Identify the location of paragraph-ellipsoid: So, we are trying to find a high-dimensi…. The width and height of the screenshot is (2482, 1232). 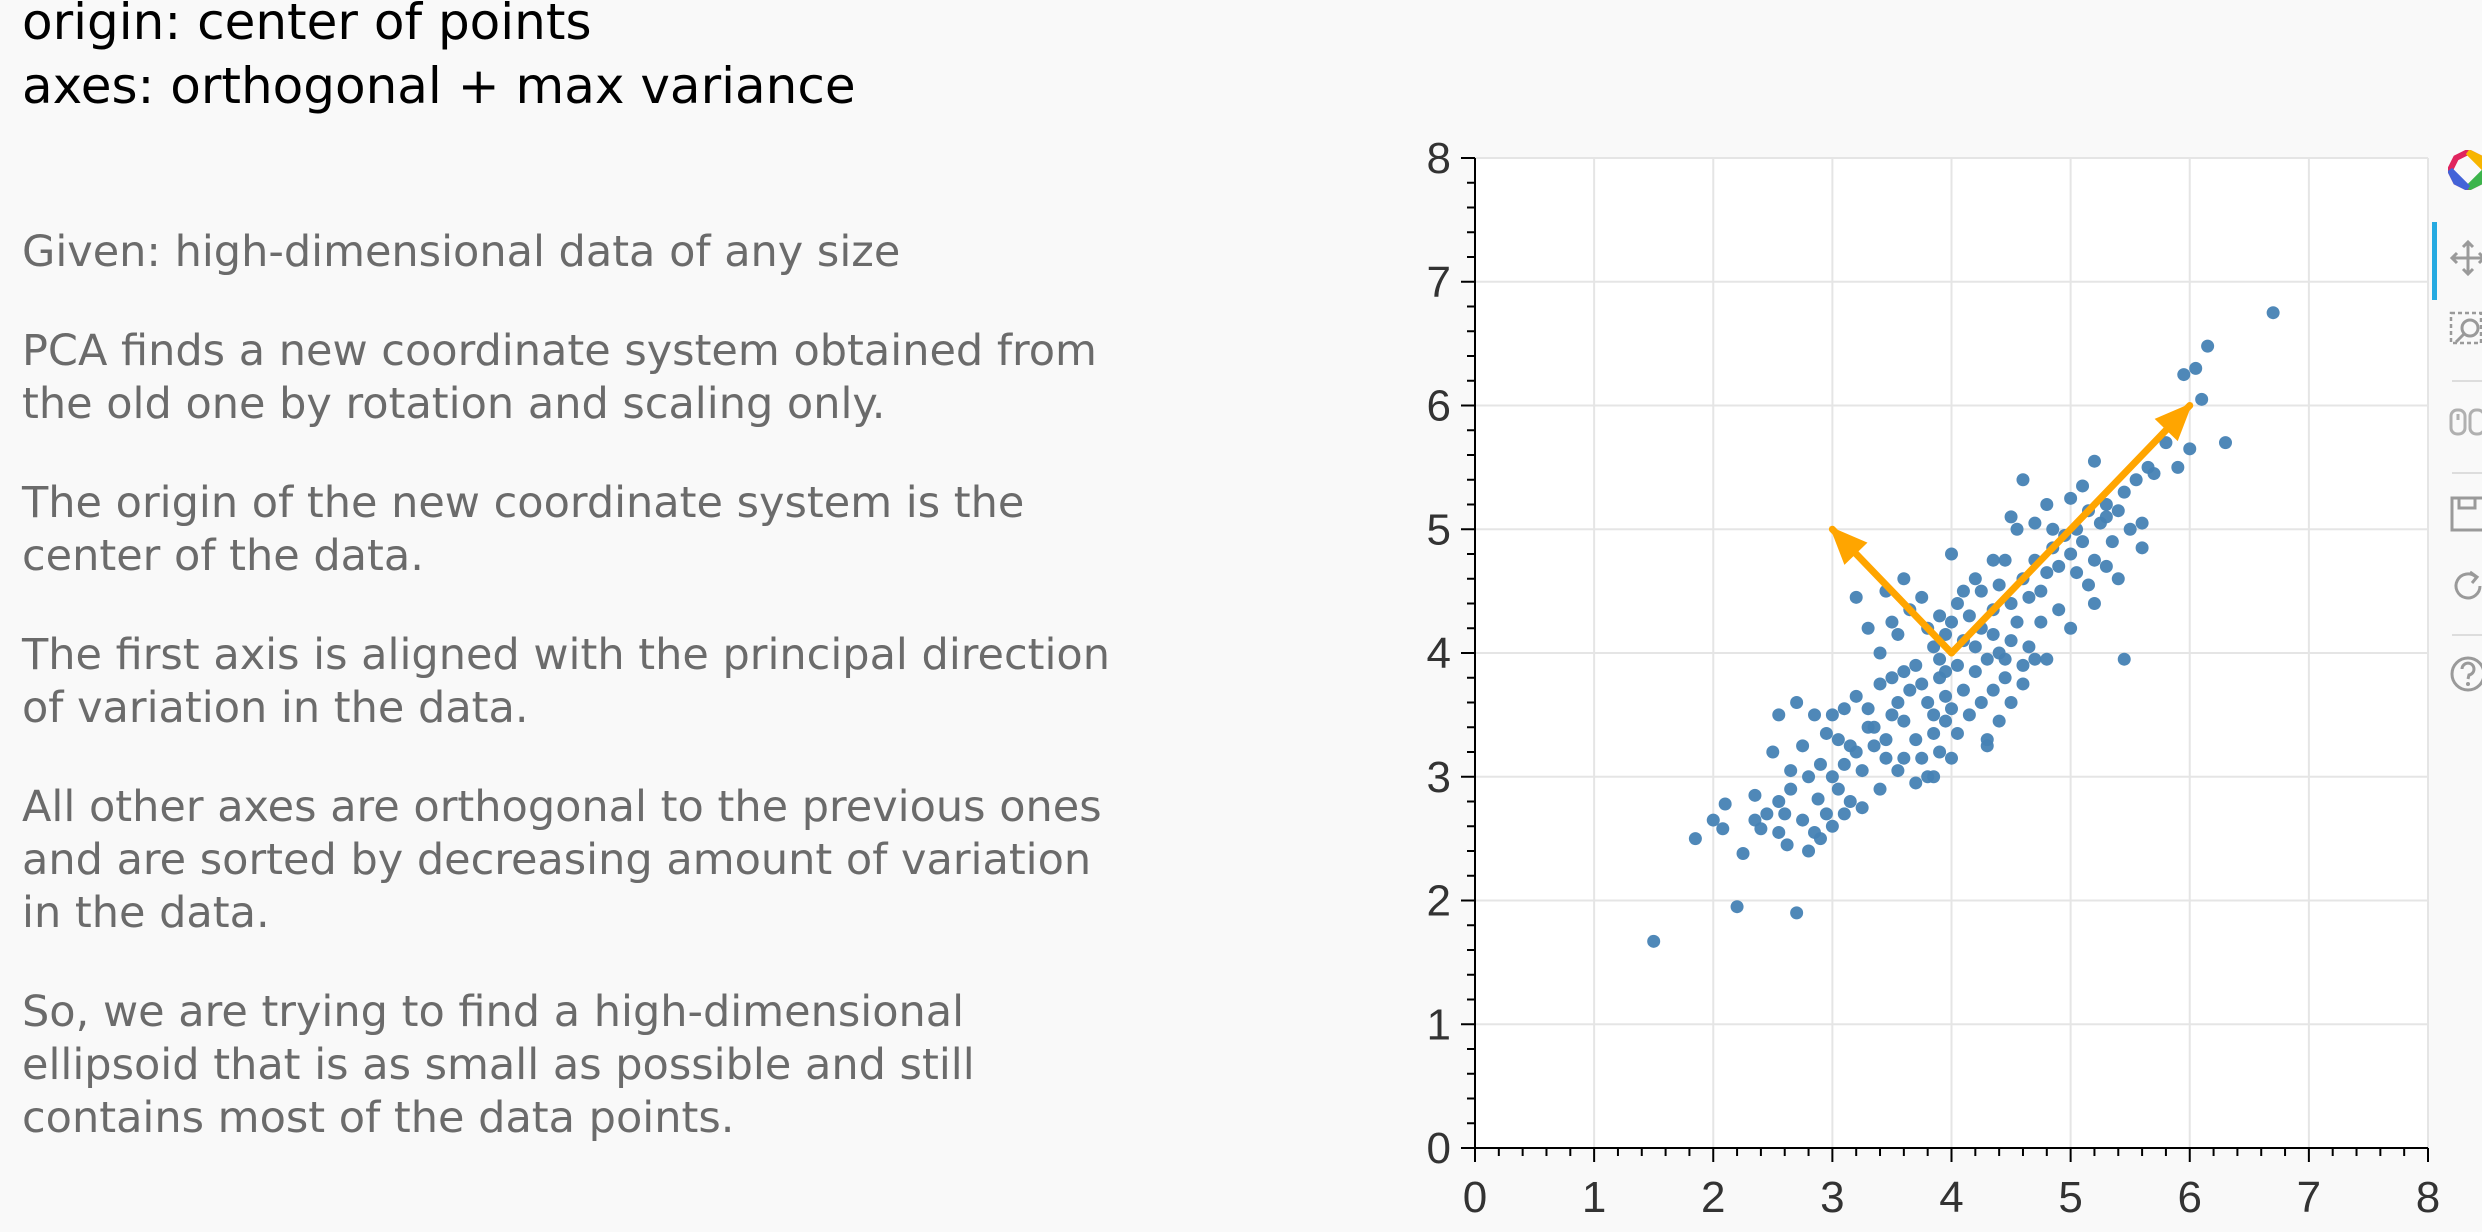
(498, 1065).